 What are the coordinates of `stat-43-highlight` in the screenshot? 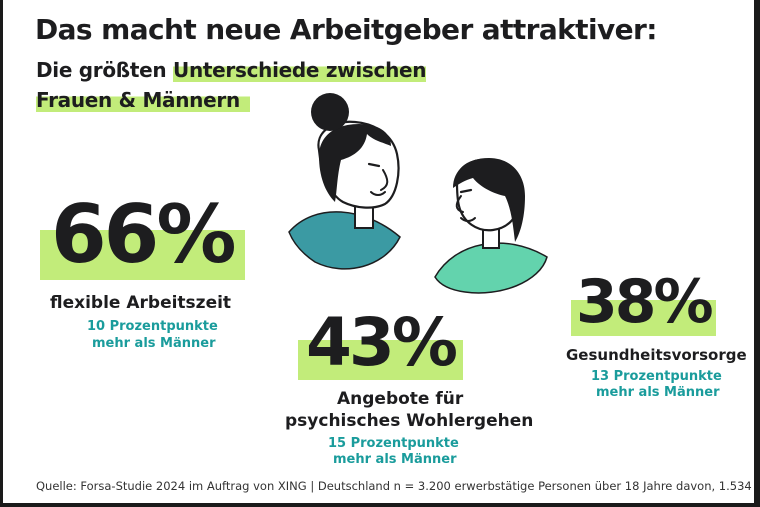 It's located at (380, 360).